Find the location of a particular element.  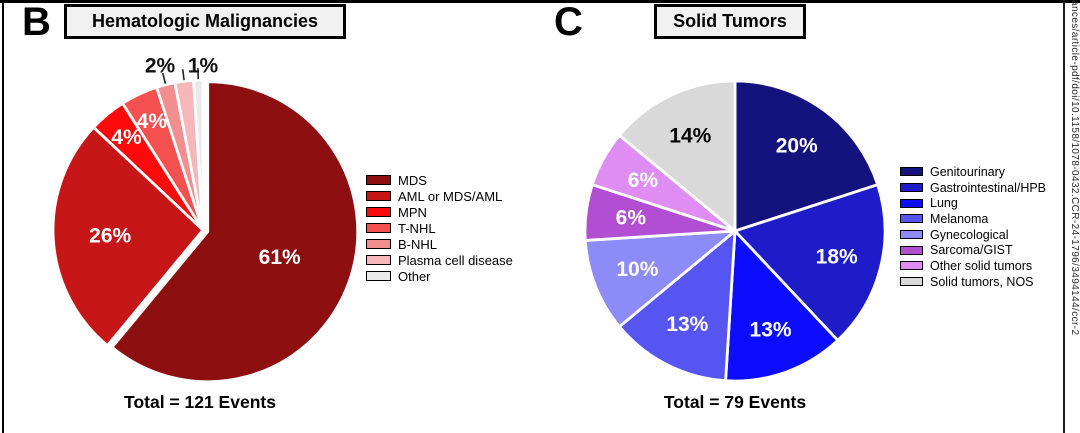

legend-item-plasma-cell-disease: Plasma cell disease is located at coordinates (439, 260).